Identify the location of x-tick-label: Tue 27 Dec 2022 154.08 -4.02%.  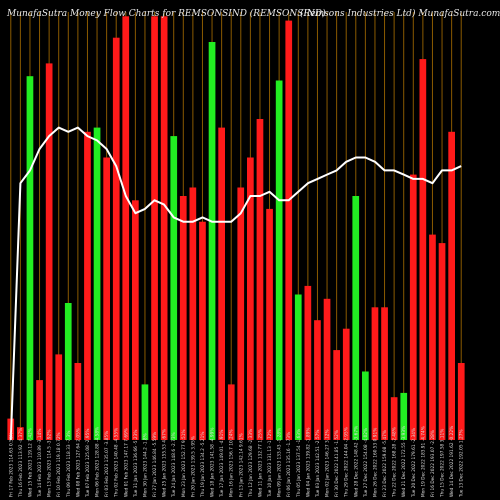
(366, 463).